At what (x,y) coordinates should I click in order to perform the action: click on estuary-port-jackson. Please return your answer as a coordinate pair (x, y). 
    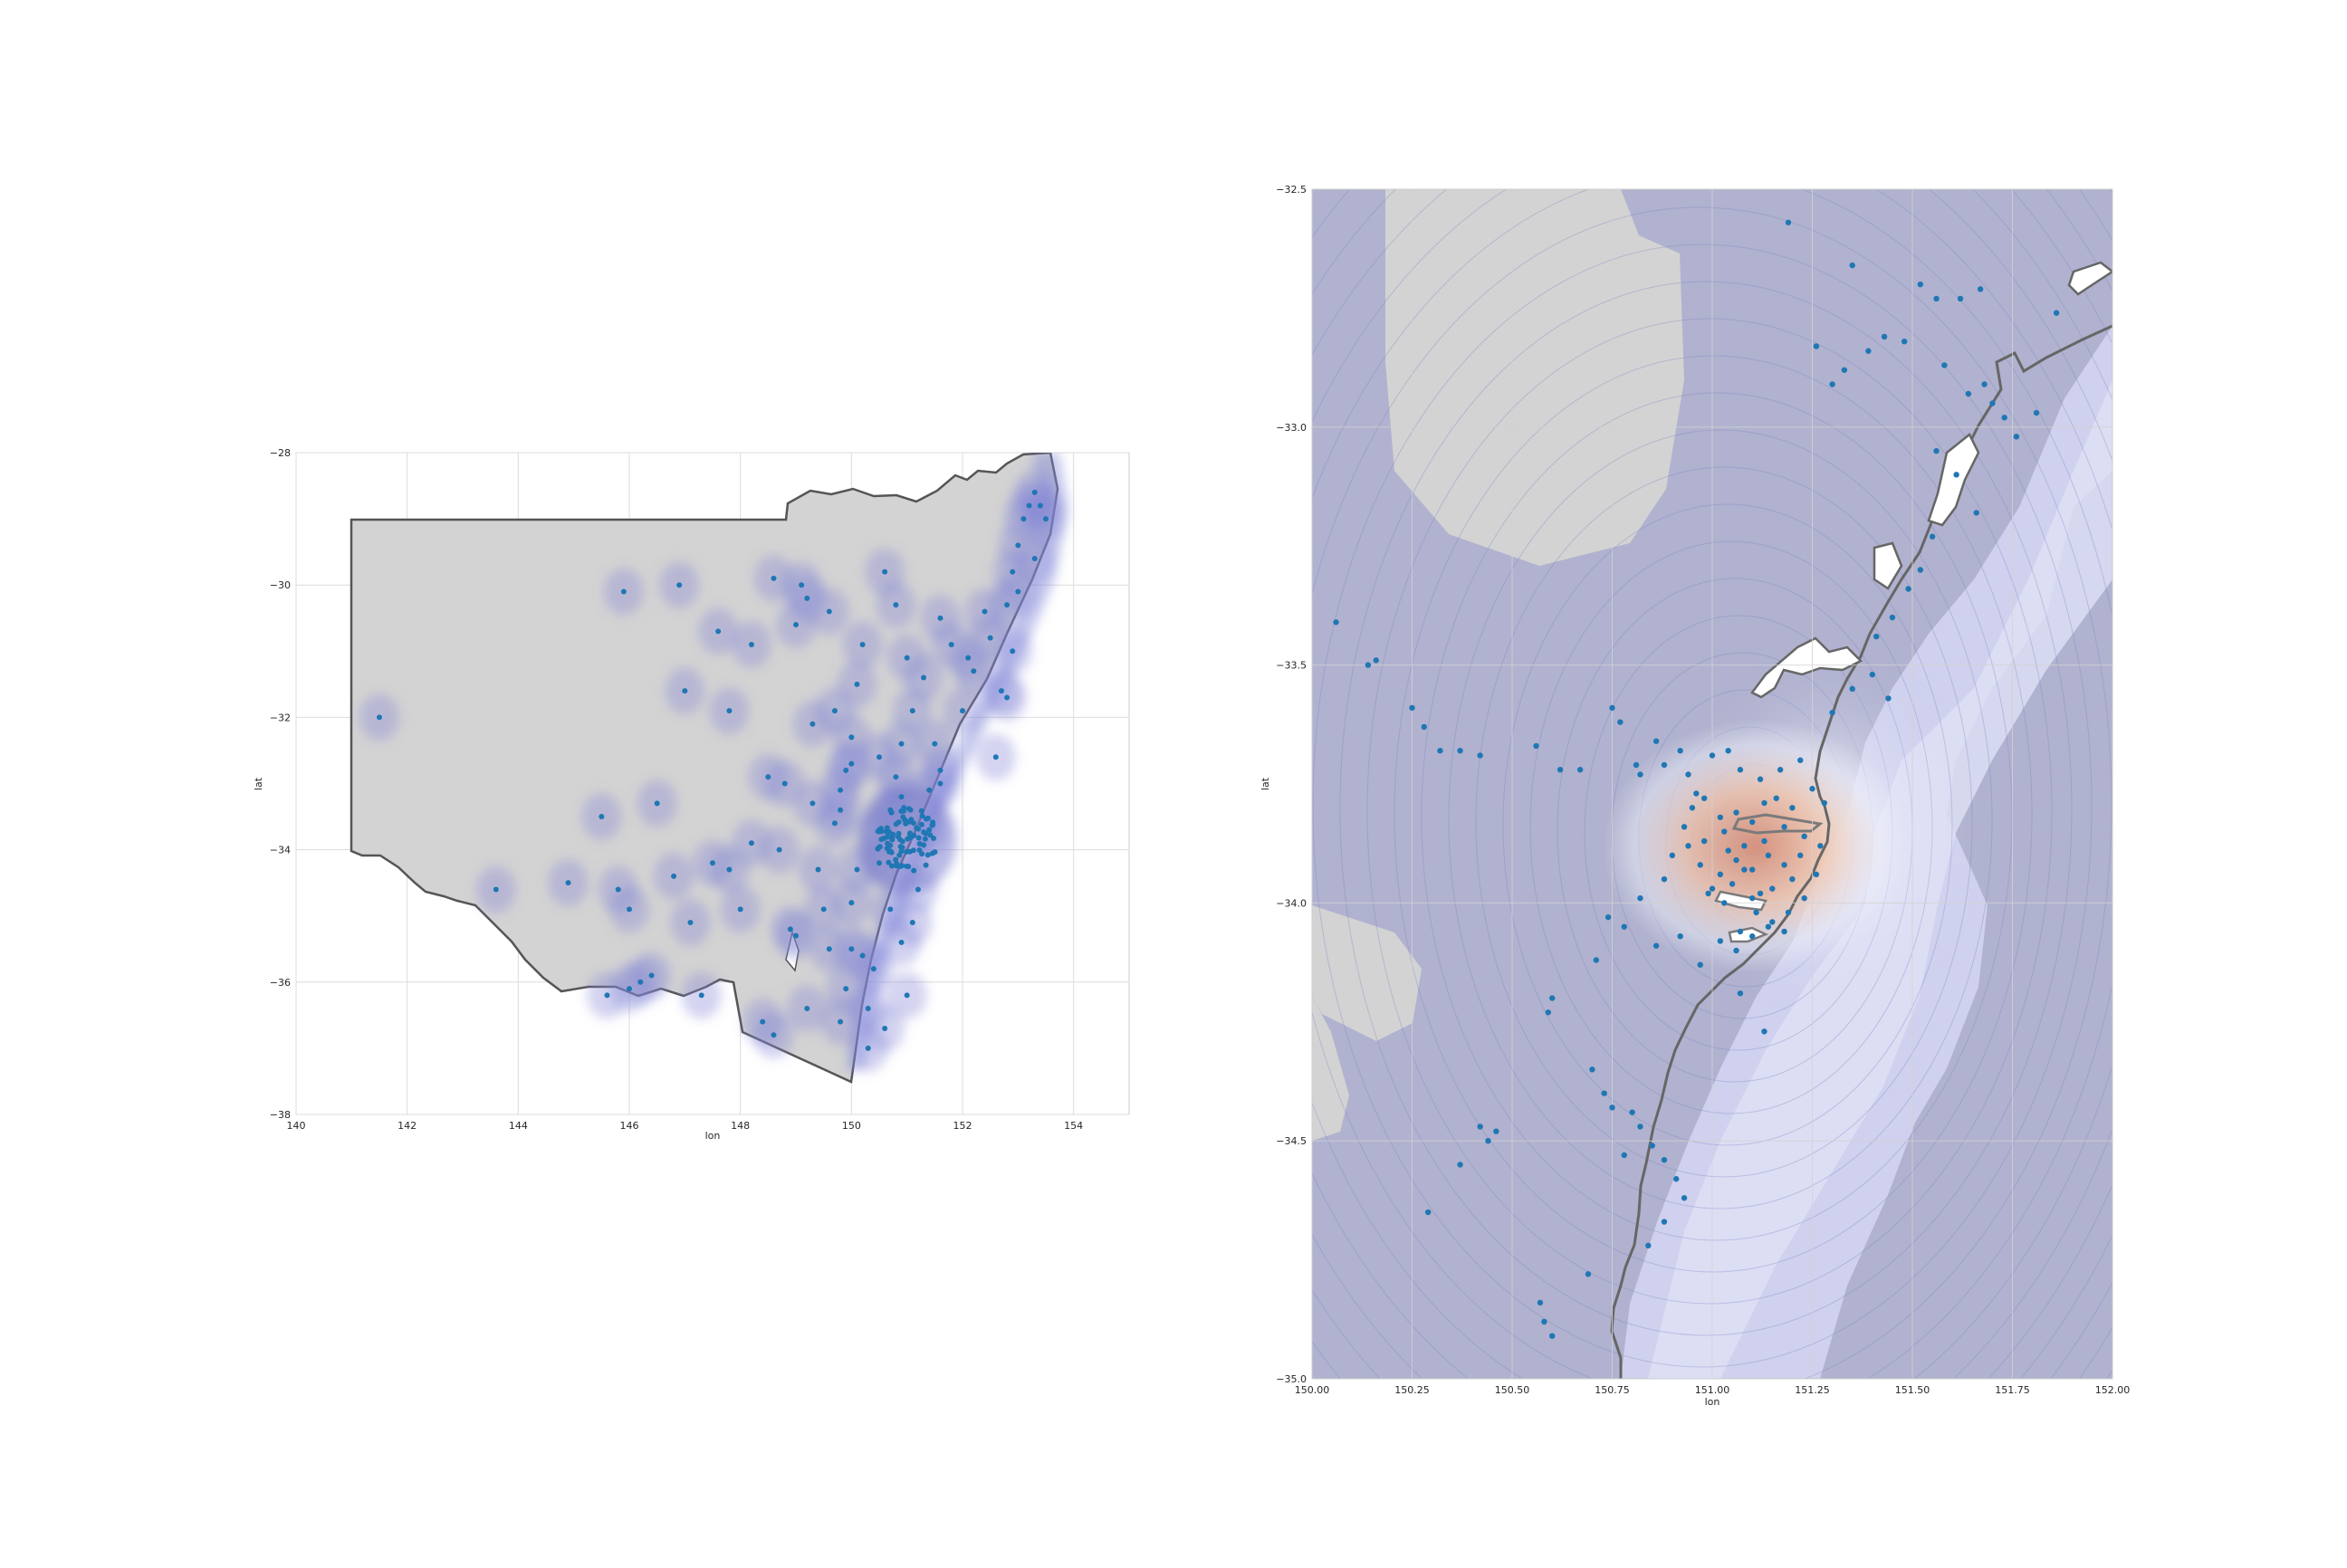
    Looking at the image, I should click on (1778, 824).